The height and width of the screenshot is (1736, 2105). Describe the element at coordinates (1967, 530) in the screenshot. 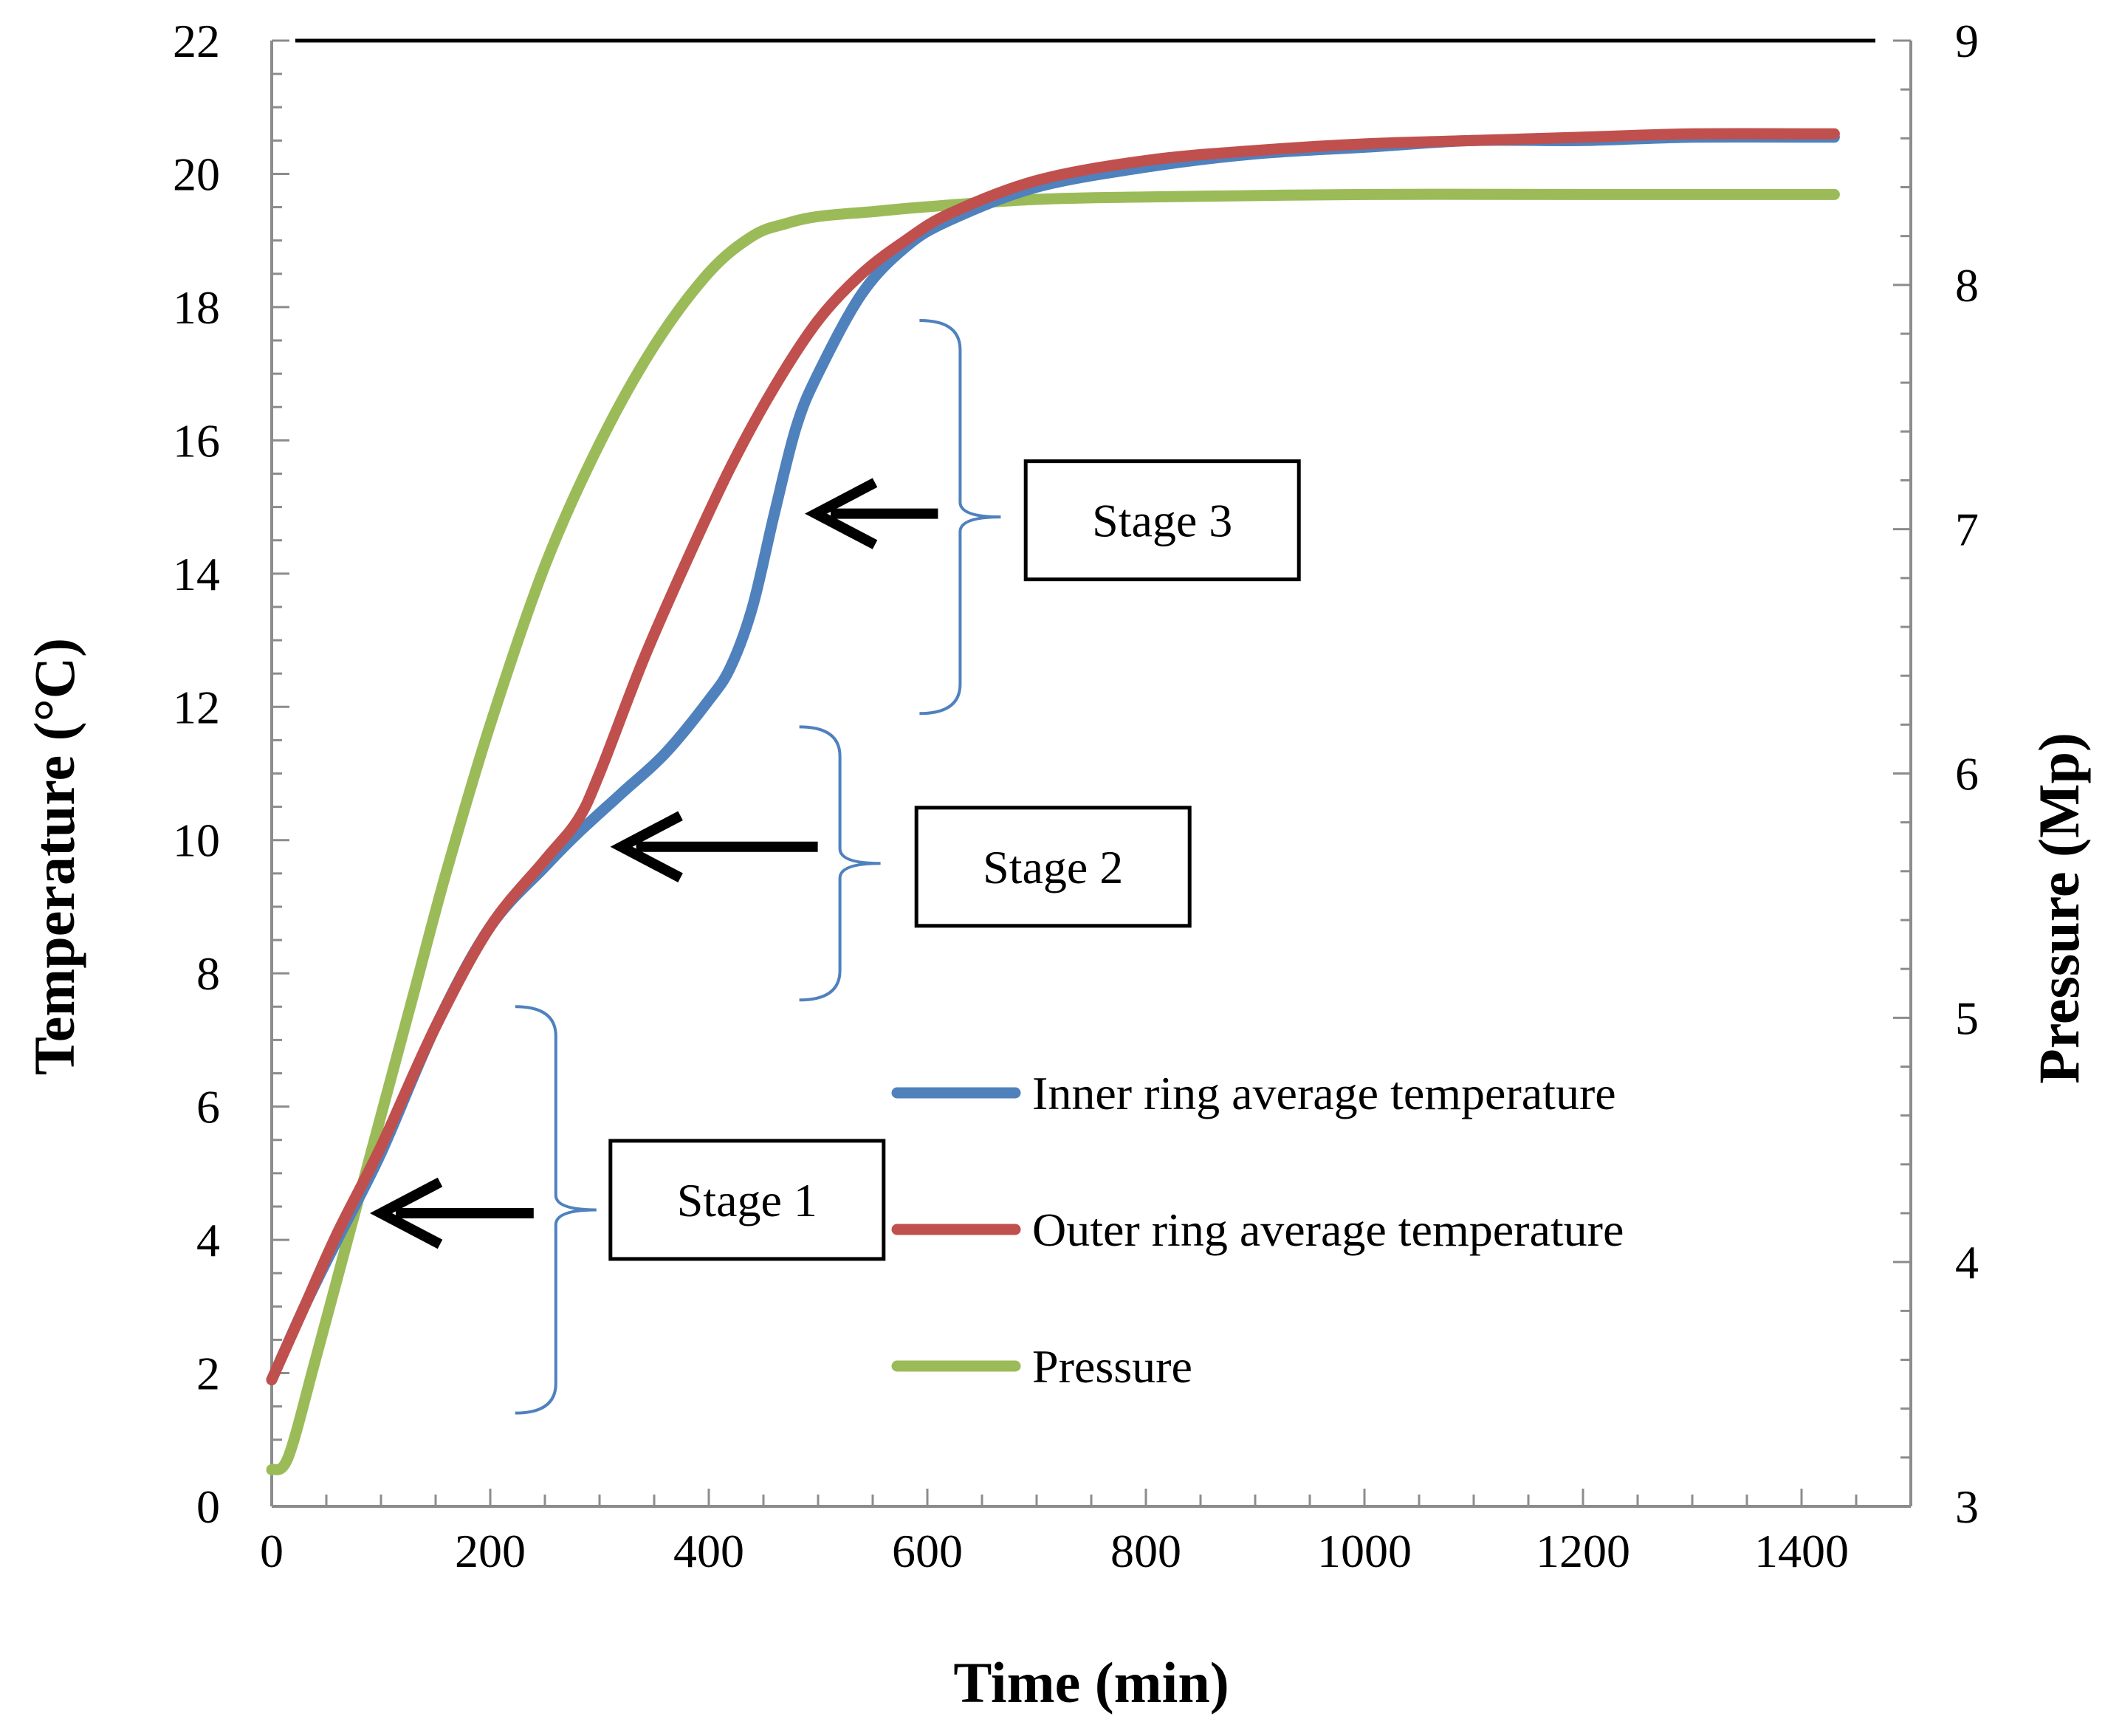

I see `y2-tick-label: 7` at that location.